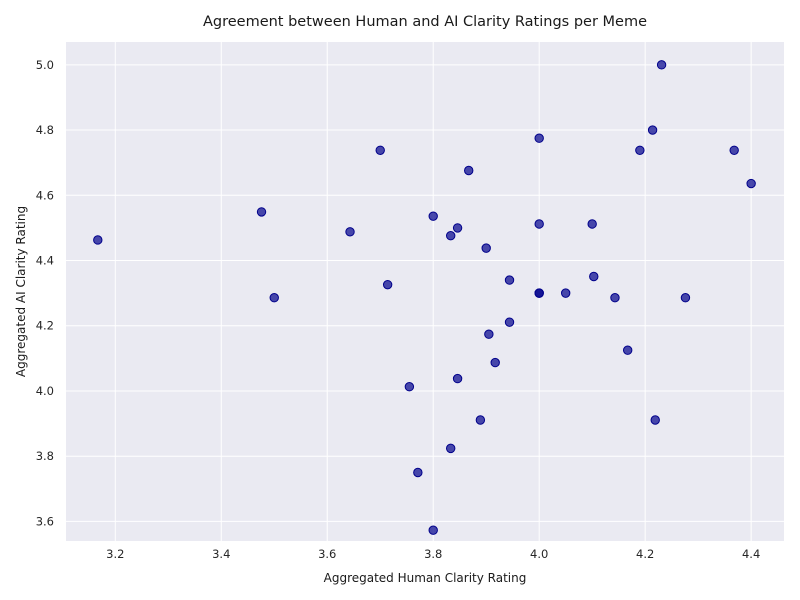 This screenshot has height=600, width=800. What do you see at coordinates (45, 195) in the screenshot?
I see `y-tick-label: 4.6` at bounding box center [45, 195].